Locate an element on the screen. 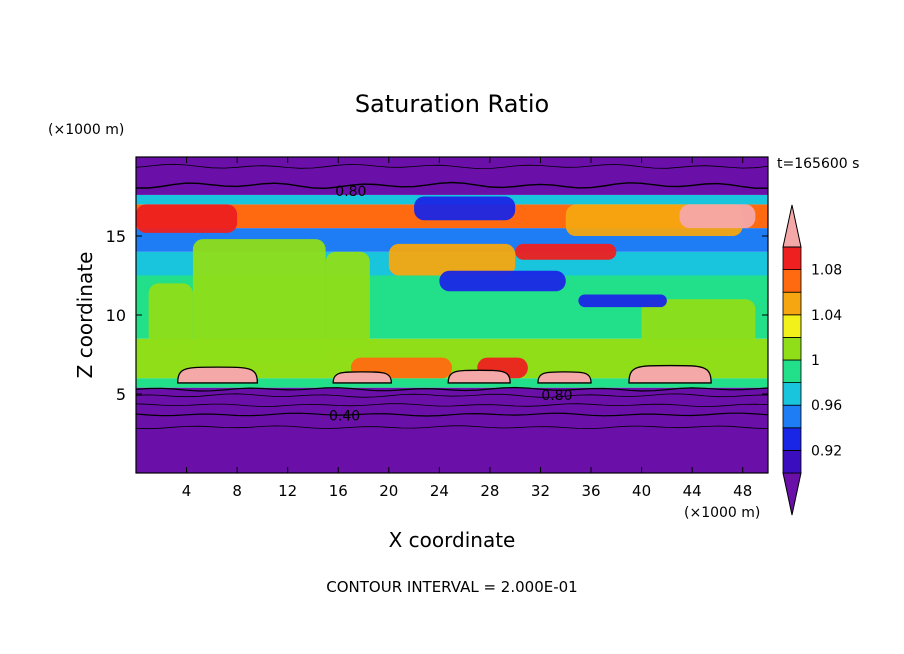  x-tick-label-9: 40 is located at coordinates (641, 491).